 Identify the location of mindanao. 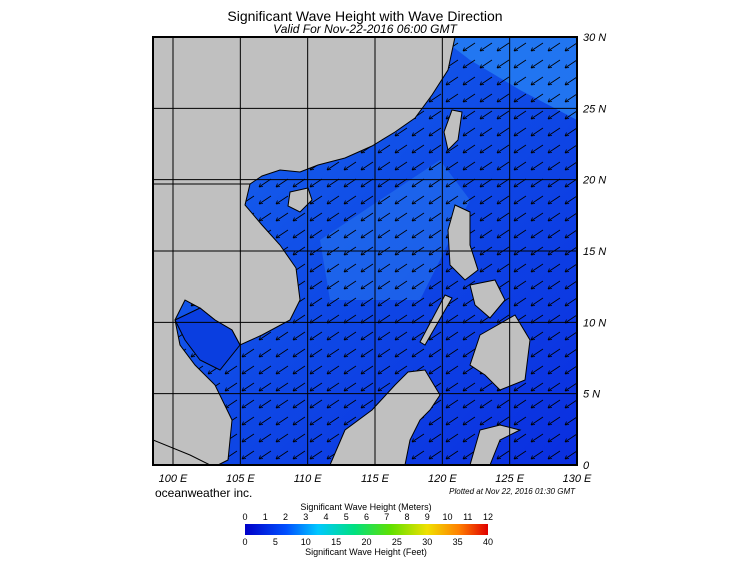
(500, 352).